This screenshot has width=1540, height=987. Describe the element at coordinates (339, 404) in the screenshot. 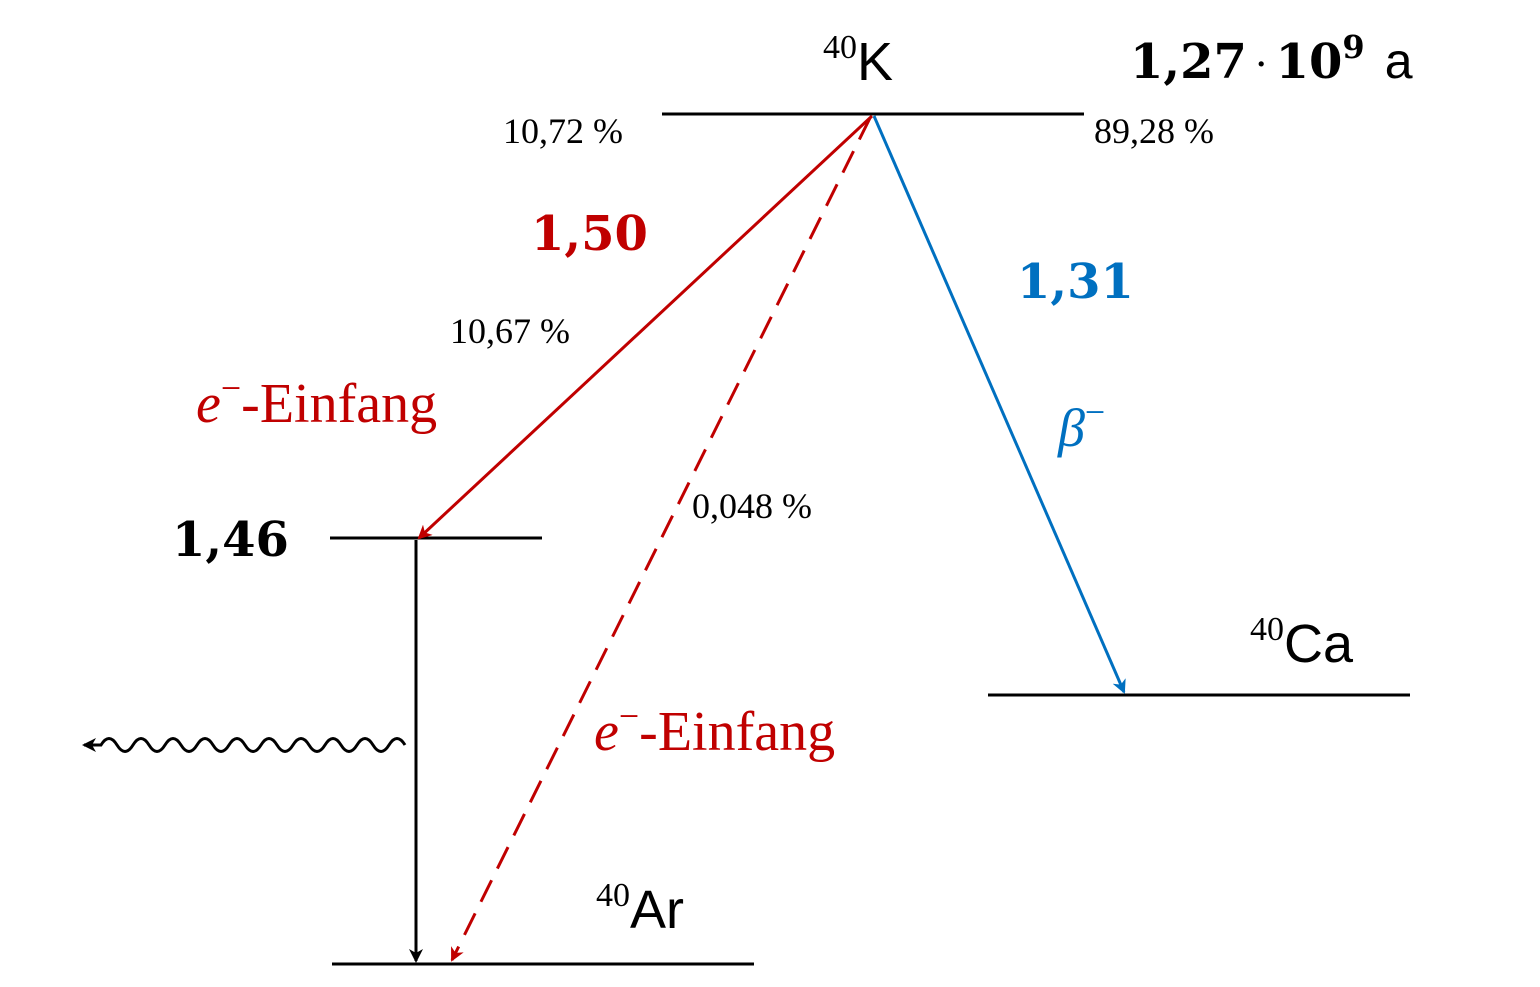

I see `ec-upper-rest: -Einfang` at that location.